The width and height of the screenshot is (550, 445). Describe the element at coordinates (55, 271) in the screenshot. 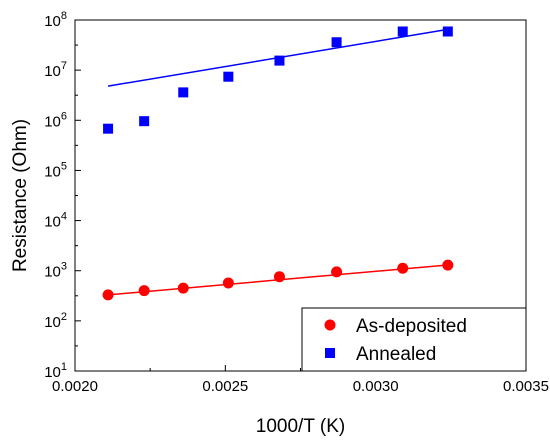

I see `y-tick-label-2: 10³` at that location.